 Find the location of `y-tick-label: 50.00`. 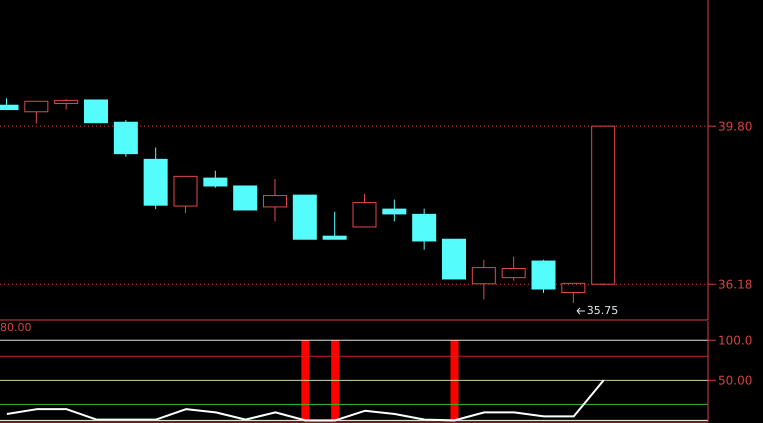

y-tick-label: 50.00 is located at coordinates (735, 381).